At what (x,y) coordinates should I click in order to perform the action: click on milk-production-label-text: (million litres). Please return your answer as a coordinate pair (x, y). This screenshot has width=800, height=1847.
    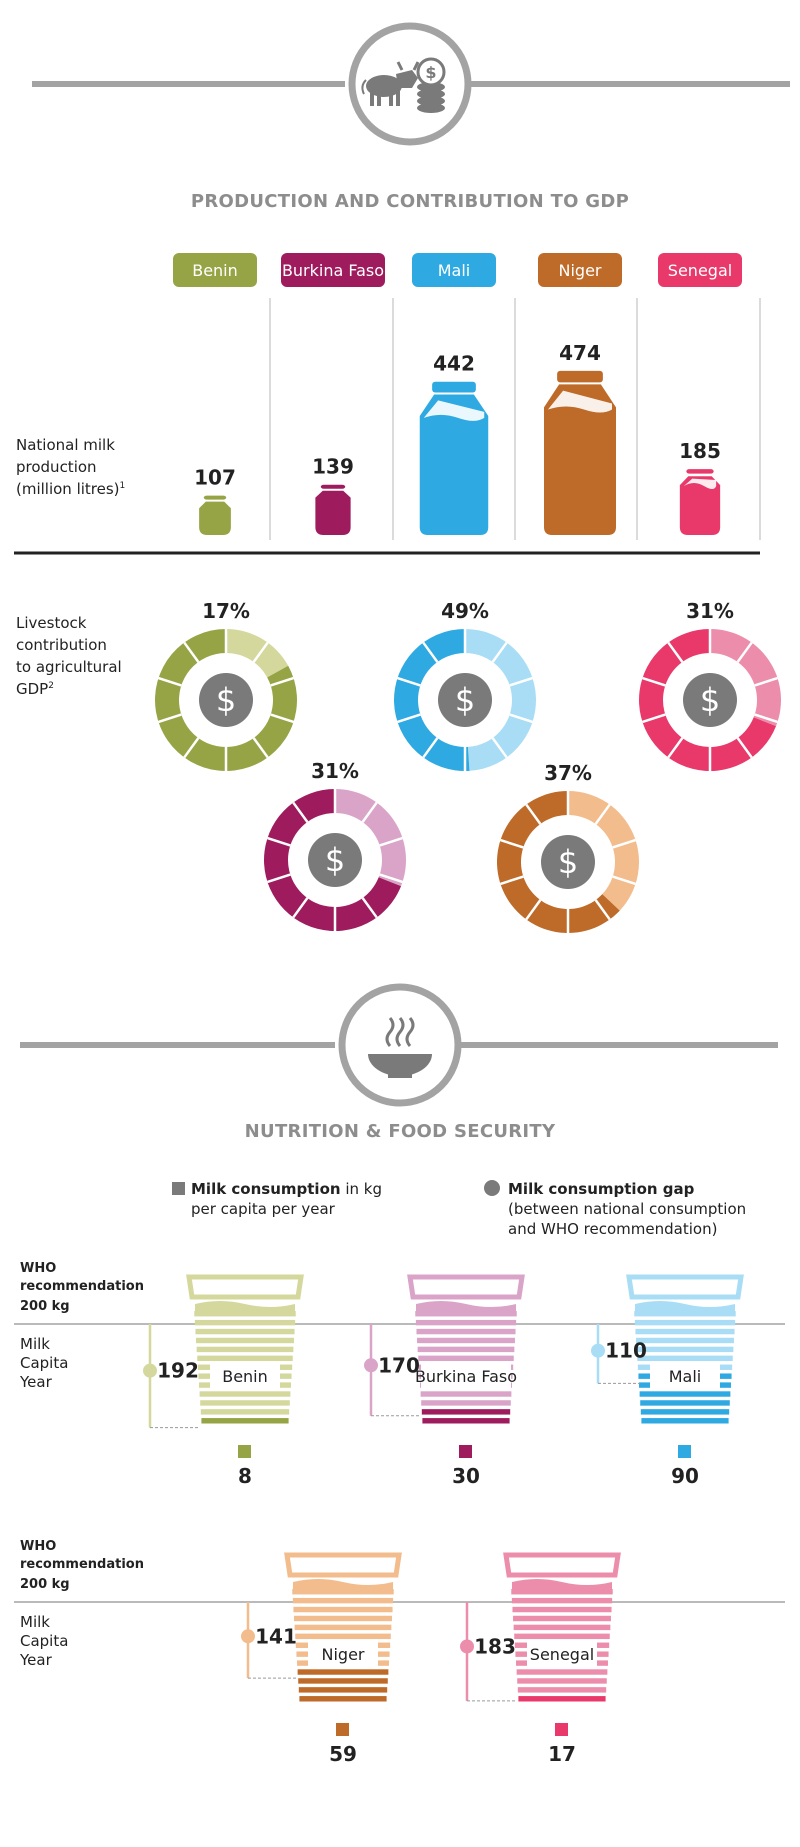
    Looking at the image, I should click on (68, 489).